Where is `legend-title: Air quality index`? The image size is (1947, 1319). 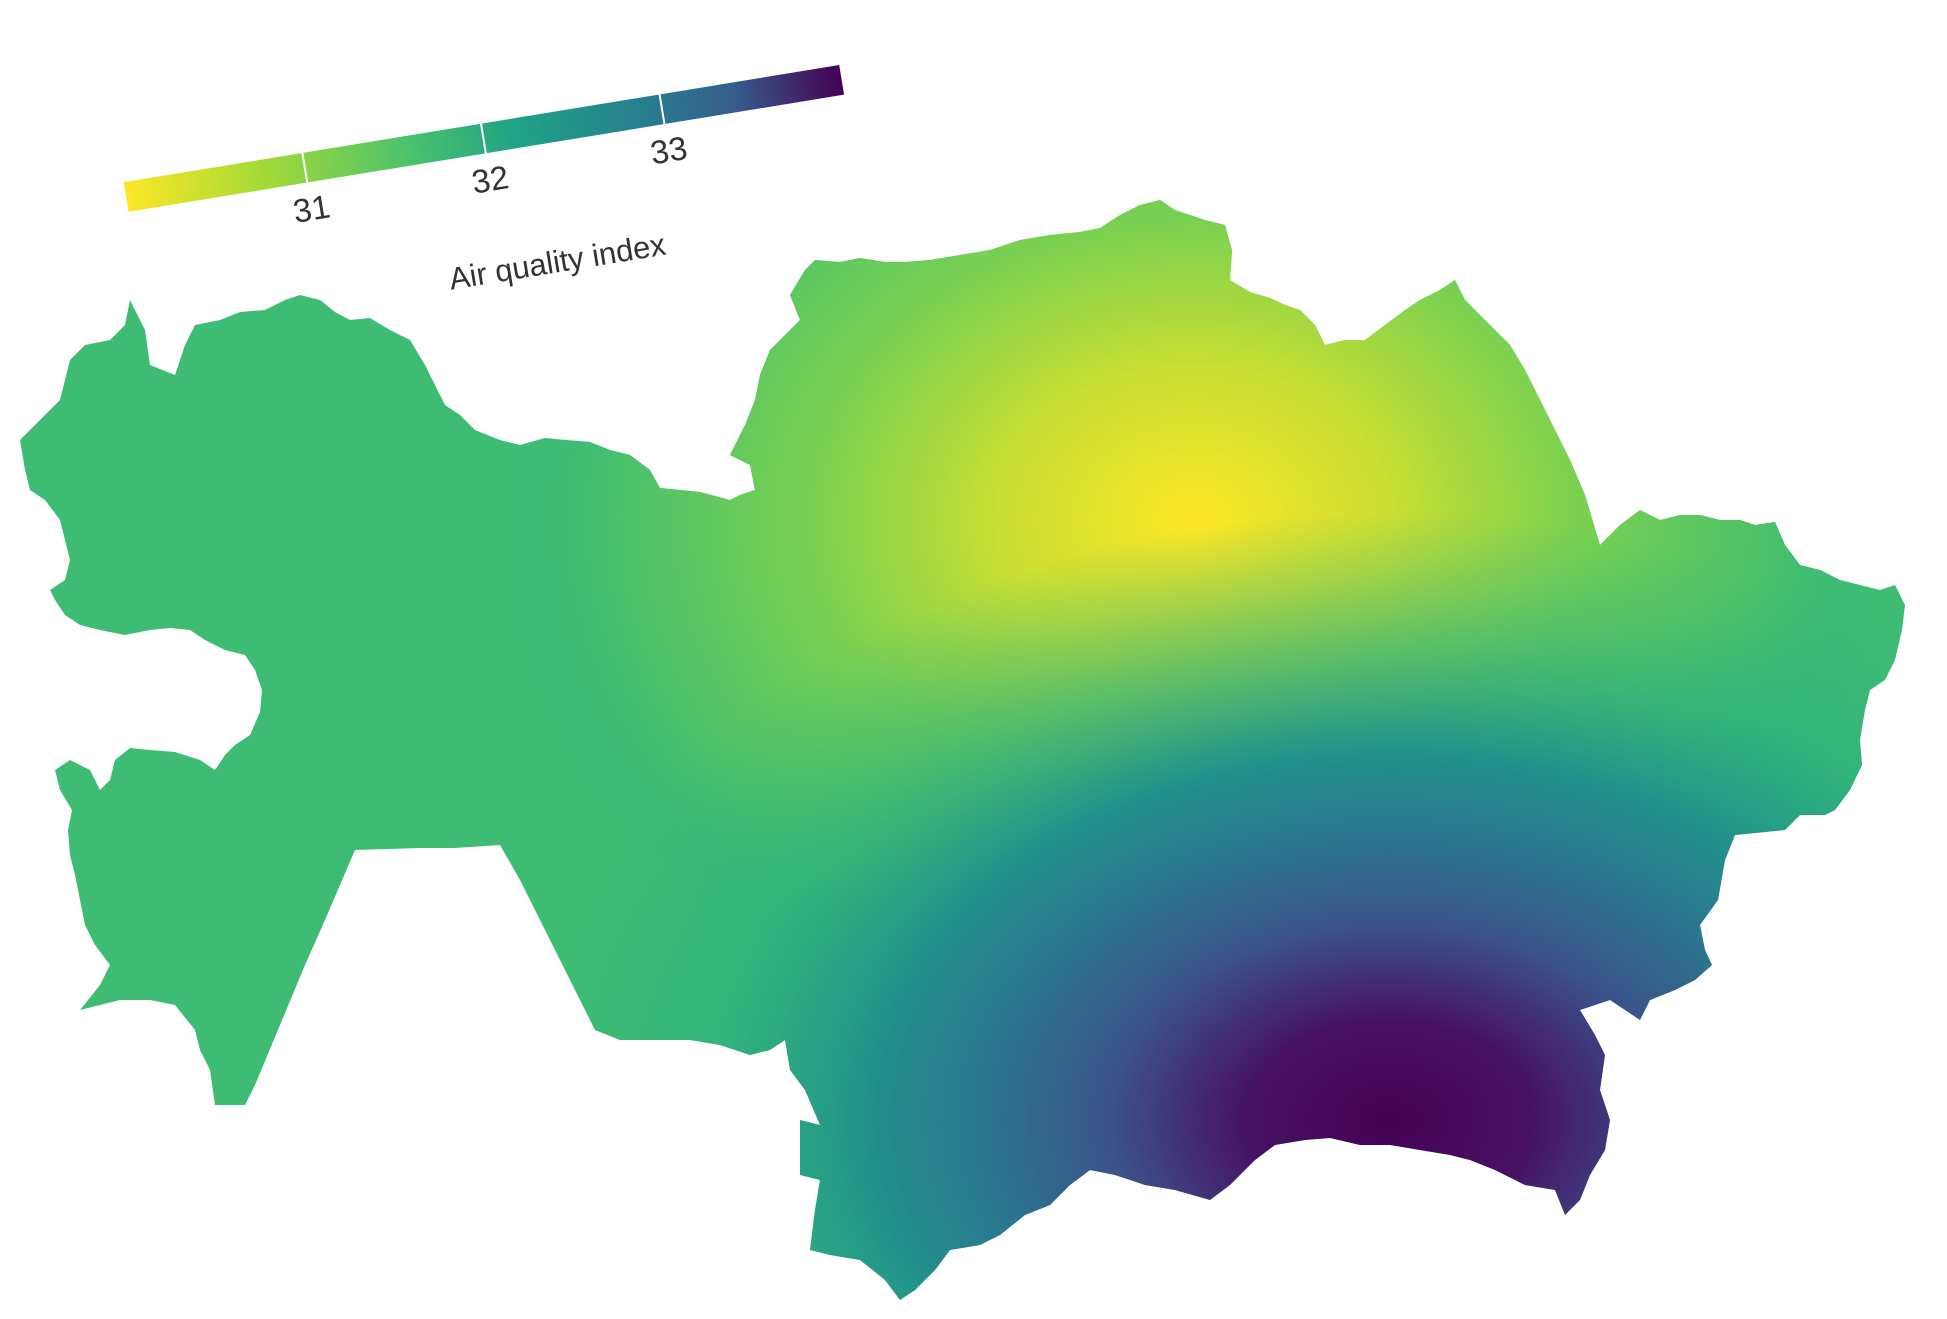 legend-title: Air quality index is located at coordinates (557, 262).